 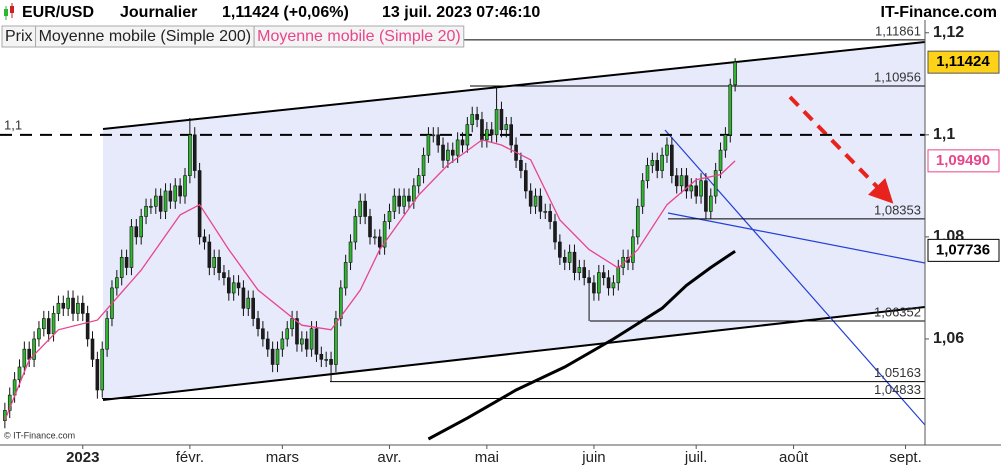 What do you see at coordinates (948, 32) in the screenshot?
I see `y-tick-label: 1,12` at bounding box center [948, 32].